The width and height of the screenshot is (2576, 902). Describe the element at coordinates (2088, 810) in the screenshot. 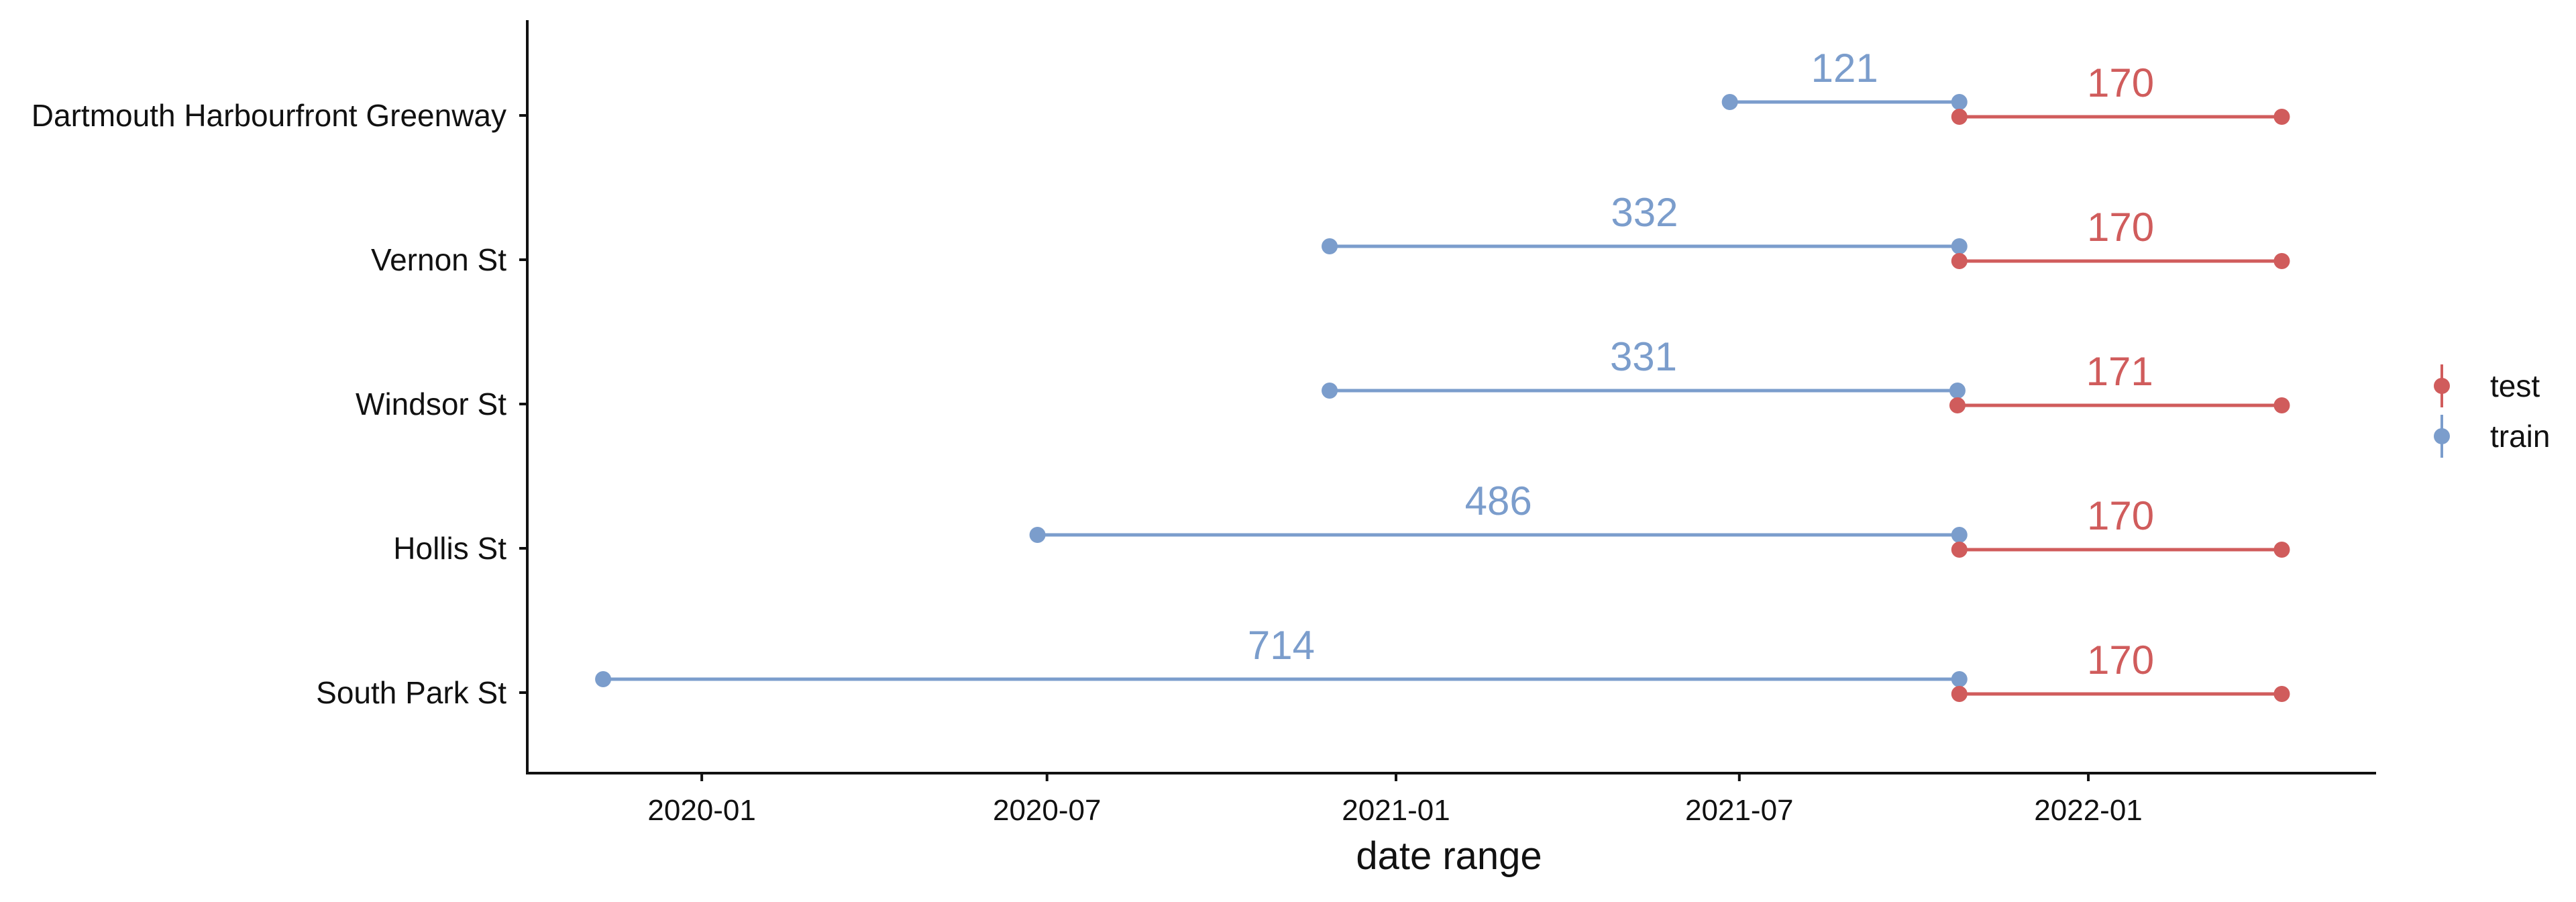

I see `x-tick-label: 2022-01` at that location.